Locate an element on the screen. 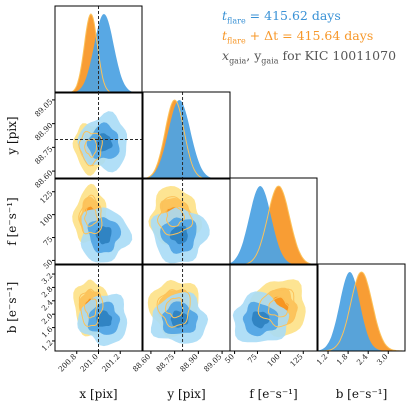 The width and height of the screenshot is (415, 405). y-tick-label: 2.8 is located at coordinates (47, 291).